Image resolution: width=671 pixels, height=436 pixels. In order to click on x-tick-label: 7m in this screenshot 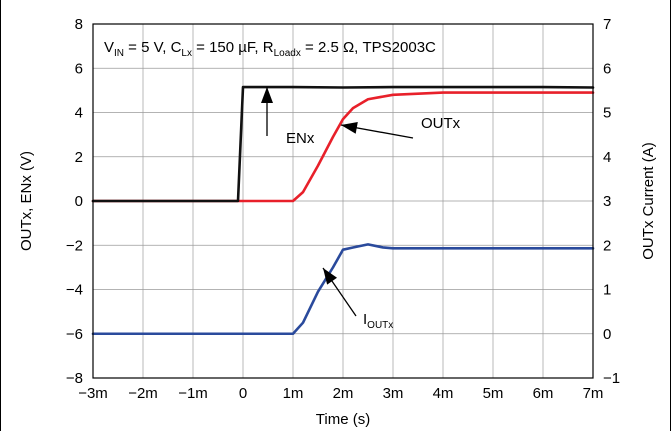, I will do `click(593, 393)`.